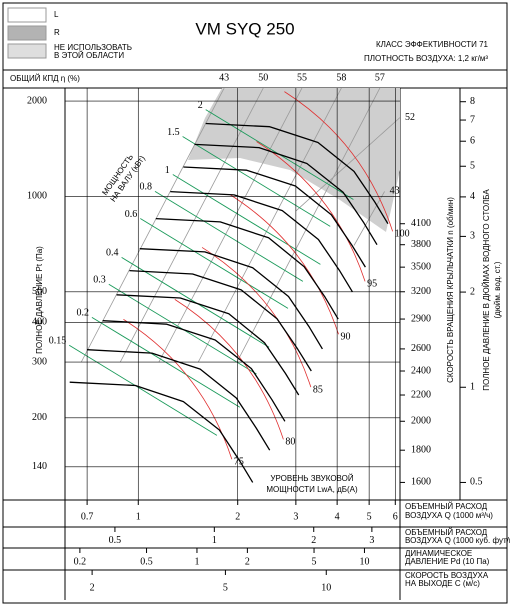 Image resolution: width=510 pixels, height=609 pixels. I want to click on power-value: 0.3, so click(99, 280).